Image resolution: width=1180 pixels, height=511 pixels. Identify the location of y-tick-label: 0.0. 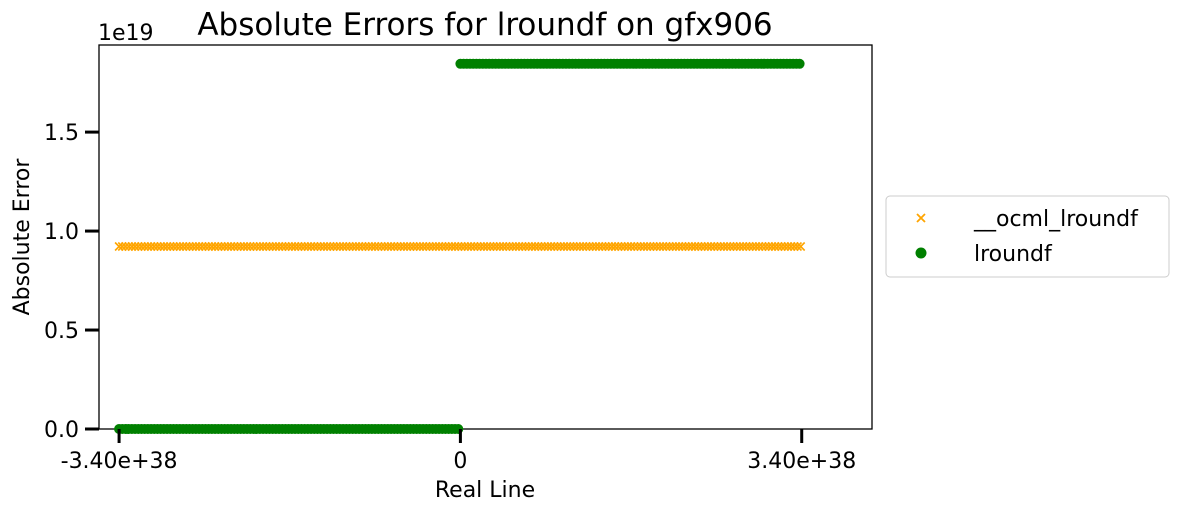
(61, 430).